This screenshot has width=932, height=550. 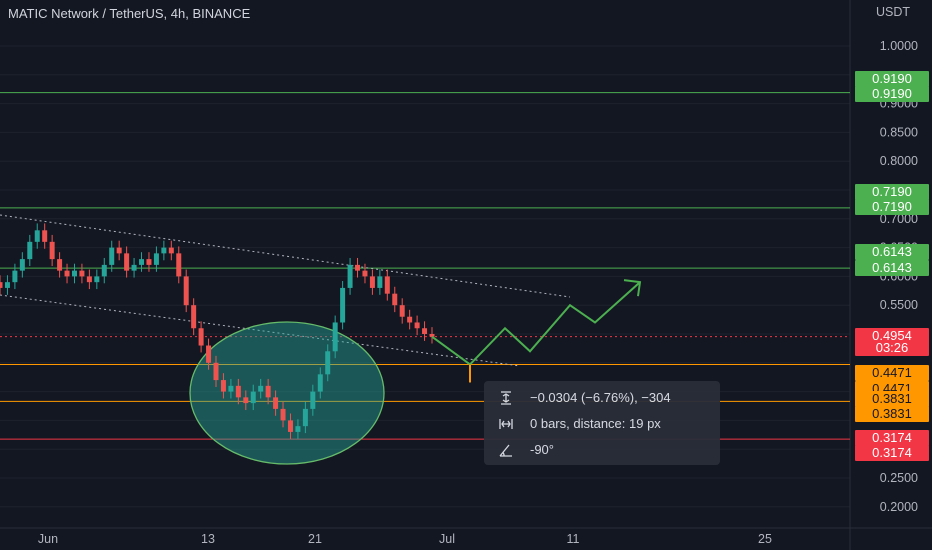 What do you see at coordinates (506, 424) in the screenshot?
I see `horizontal-range-icon` at bounding box center [506, 424].